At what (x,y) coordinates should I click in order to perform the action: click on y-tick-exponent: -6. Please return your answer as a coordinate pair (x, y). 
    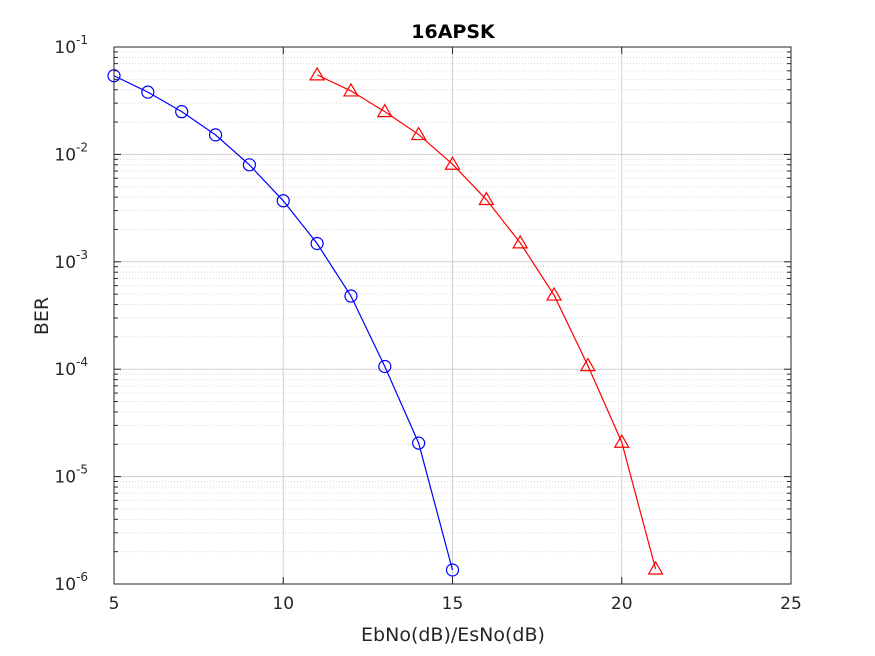
    Looking at the image, I should click on (82, 577).